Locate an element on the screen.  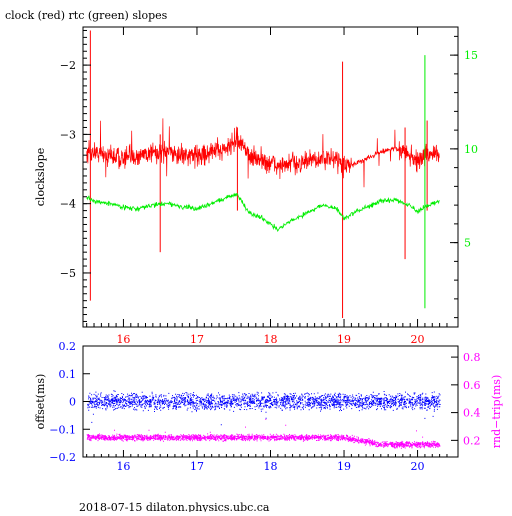
x2-tick-label: 19 is located at coordinates (344, 466).